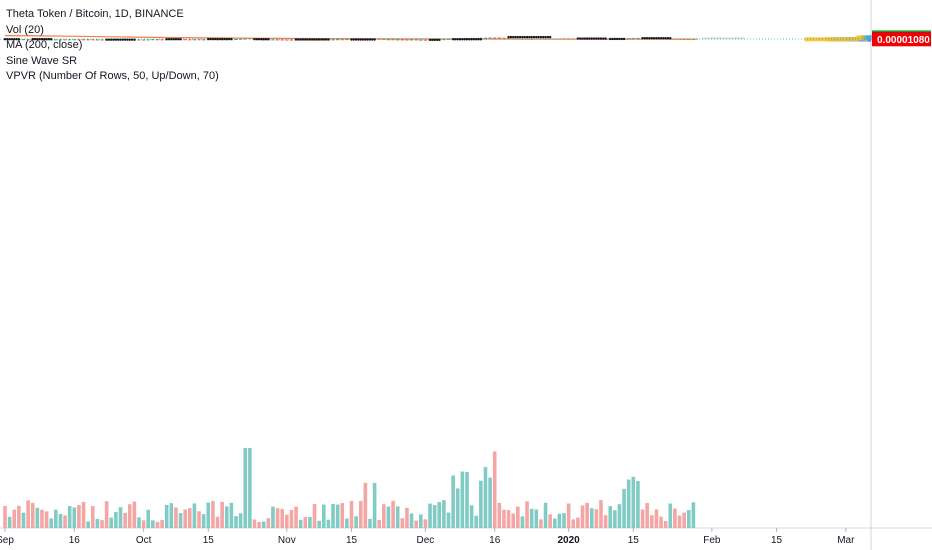 The width and height of the screenshot is (932, 550). What do you see at coordinates (112, 76) in the screenshot?
I see `indicator-vpvr: VPVR (Number Of Rows, 50, Up/Down, 70)` at bounding box center [112, 76].